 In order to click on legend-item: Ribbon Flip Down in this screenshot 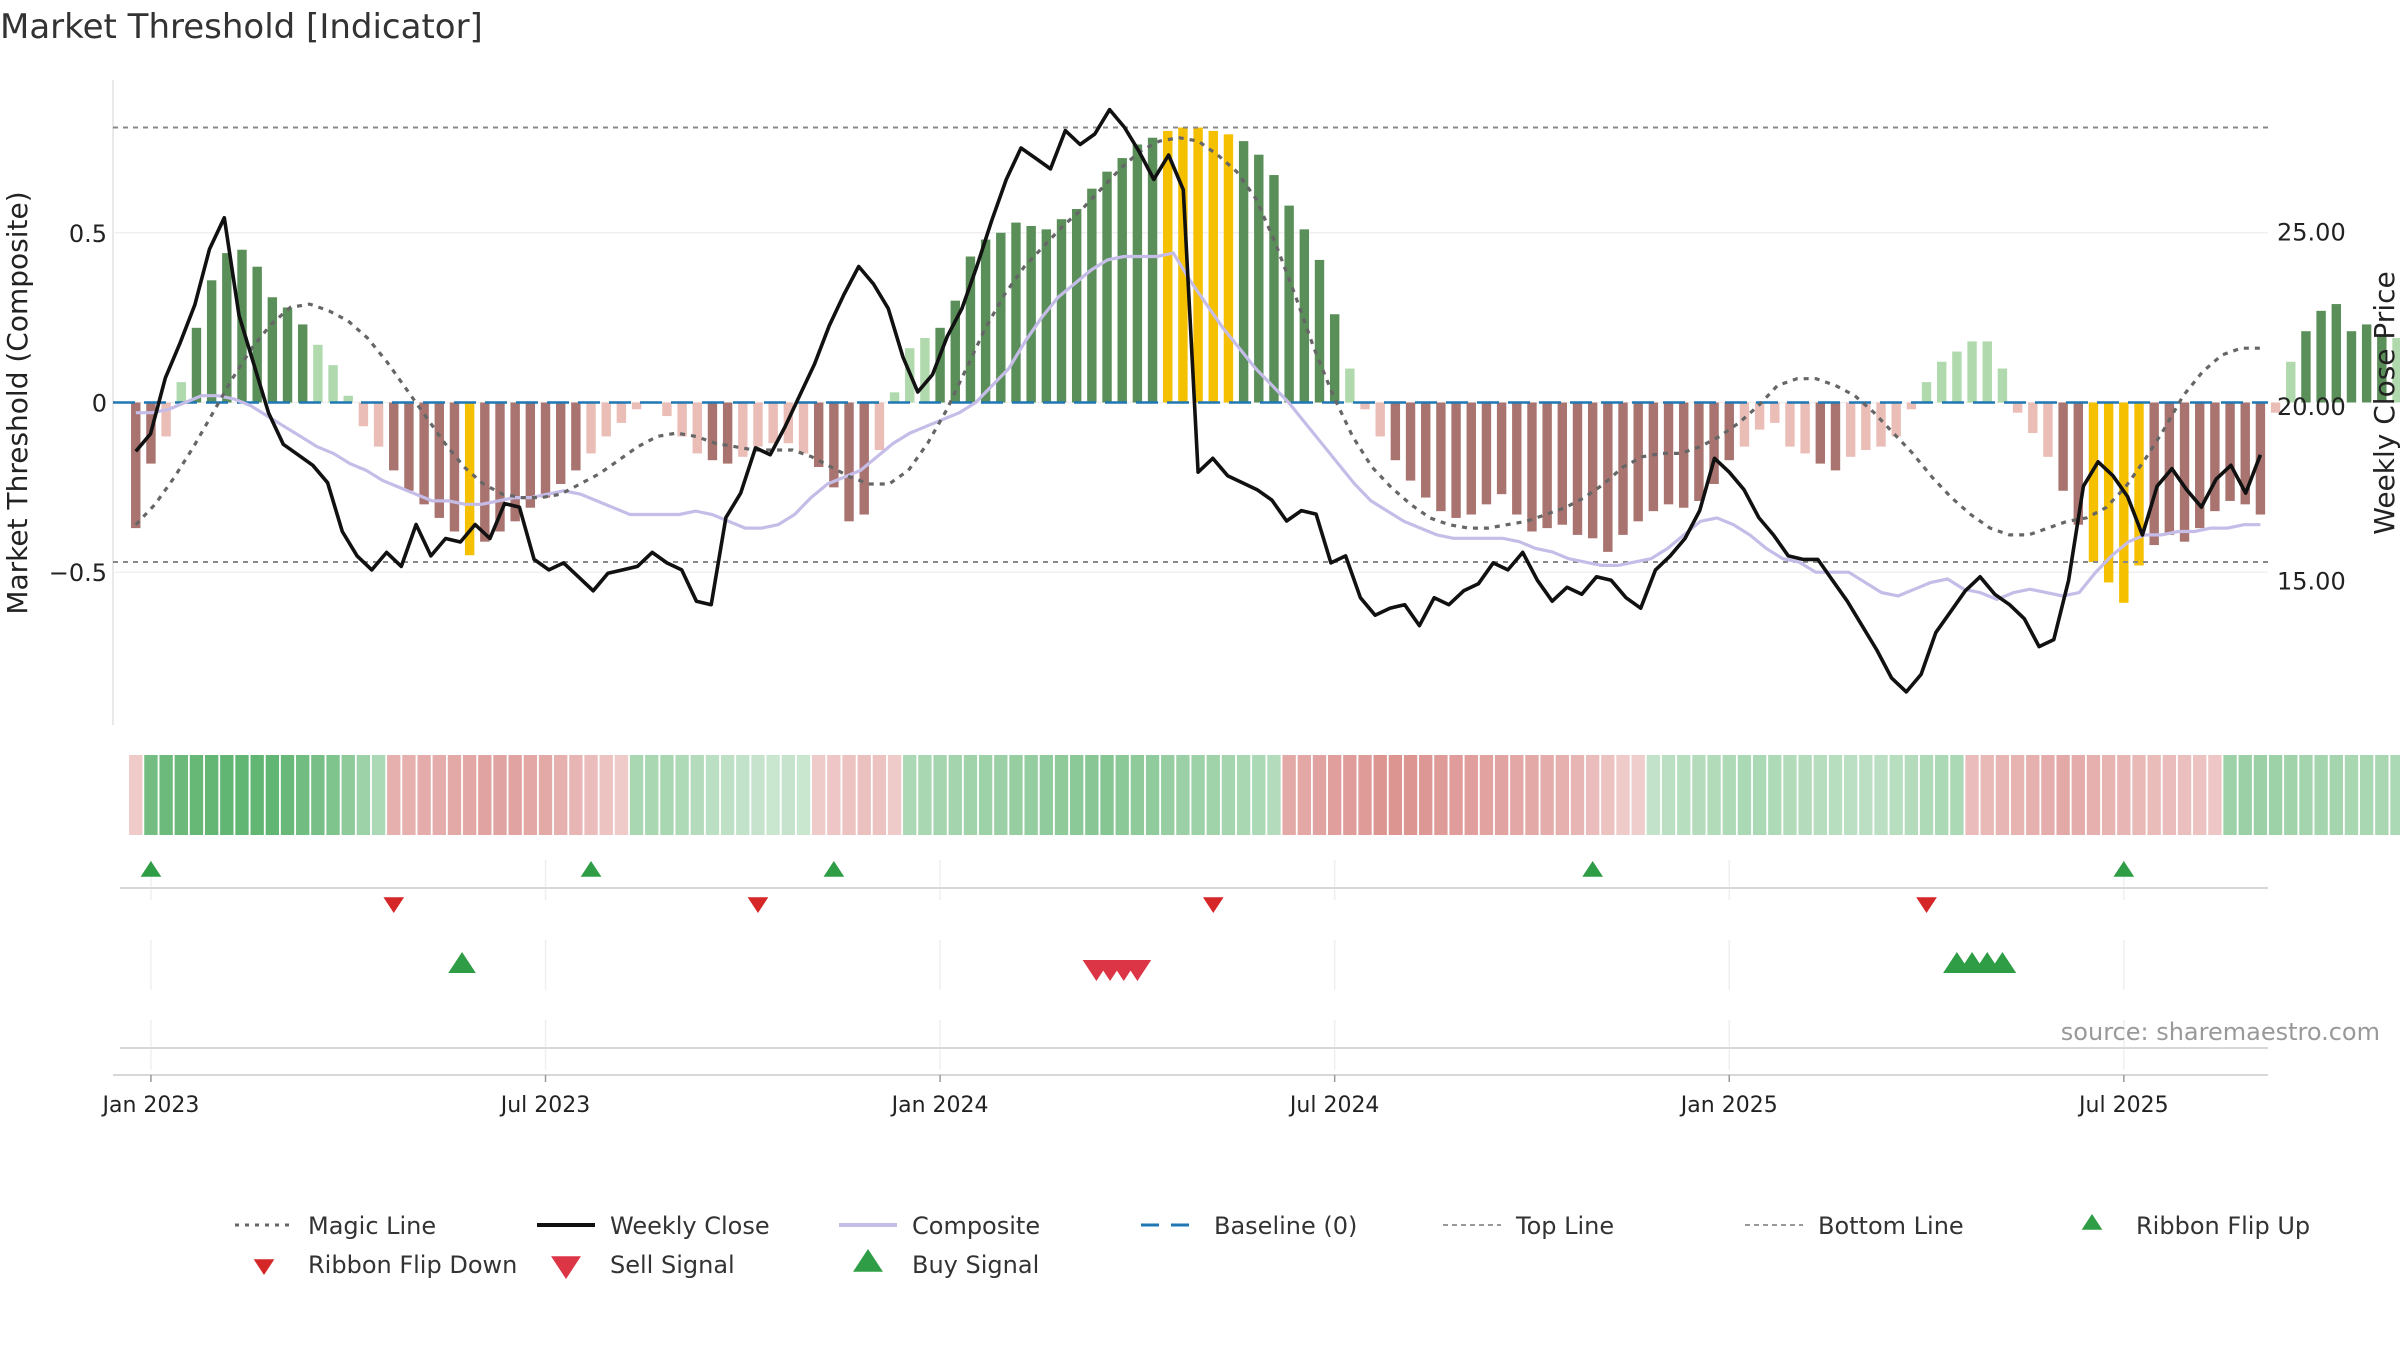, I will do `click(385, 1265)`.